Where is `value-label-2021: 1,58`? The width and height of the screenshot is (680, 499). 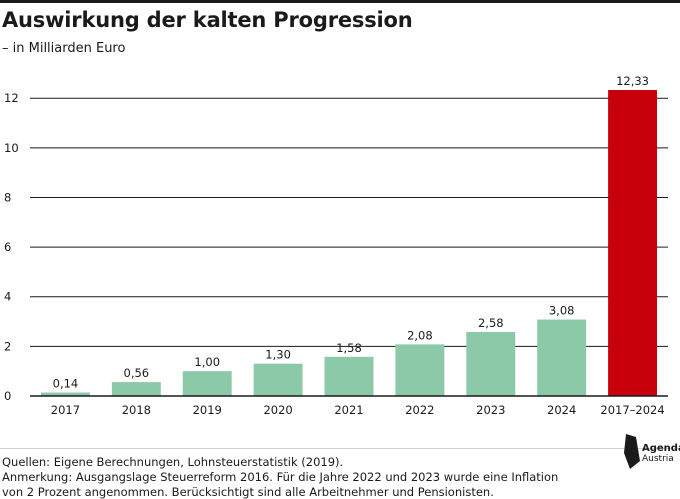
value-label-2021: 1,58 is located at coordinates (349, 348).